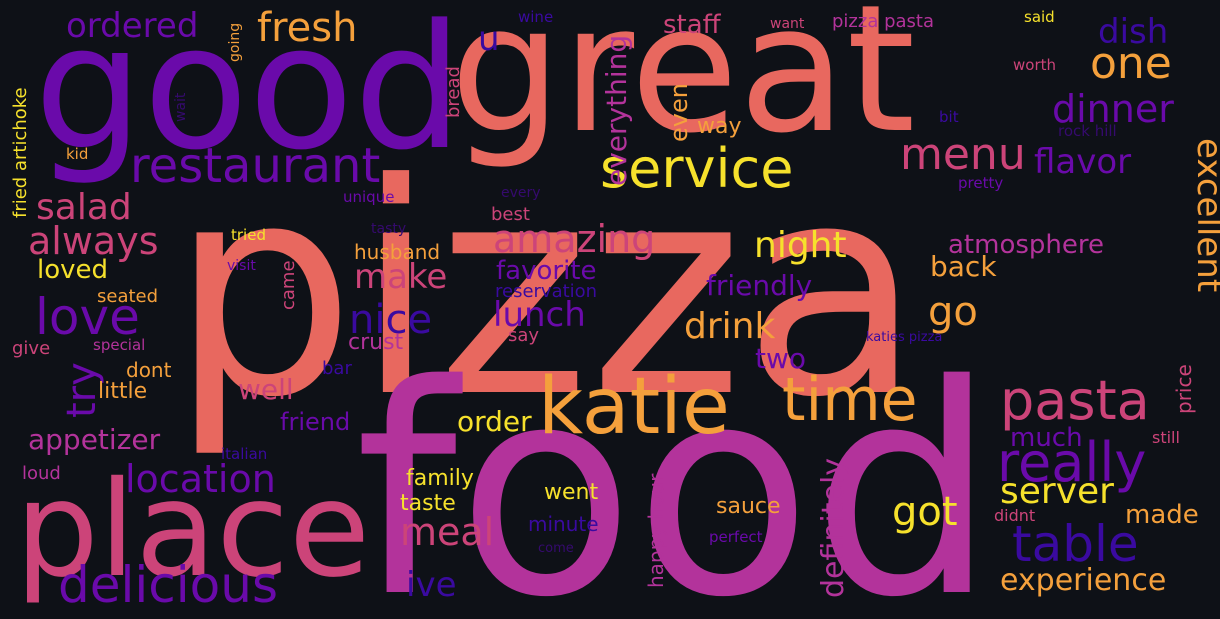 The height and width of the screenshot is (619, 1220). I want to click on word-italian: italian, so click(244, 454).